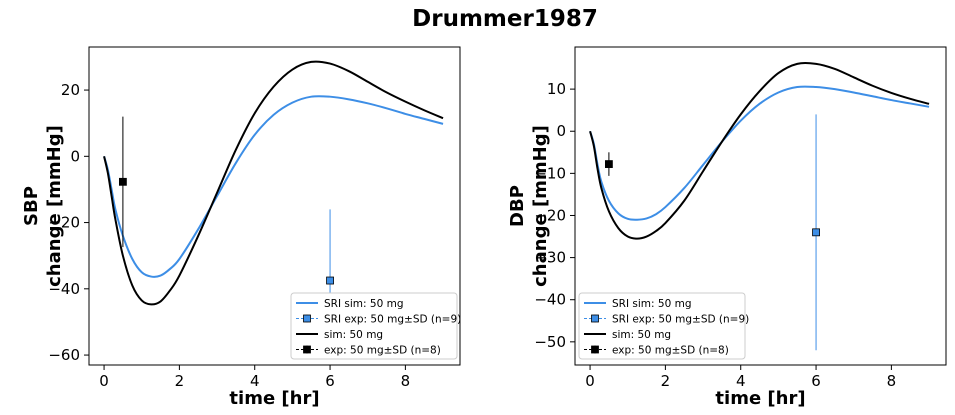 The width and height of the screenshot is (955, 415). Describe the element at coordinates (550, 215) in the screenshot. I see `chart2-y-tick-label: −20` at that location.